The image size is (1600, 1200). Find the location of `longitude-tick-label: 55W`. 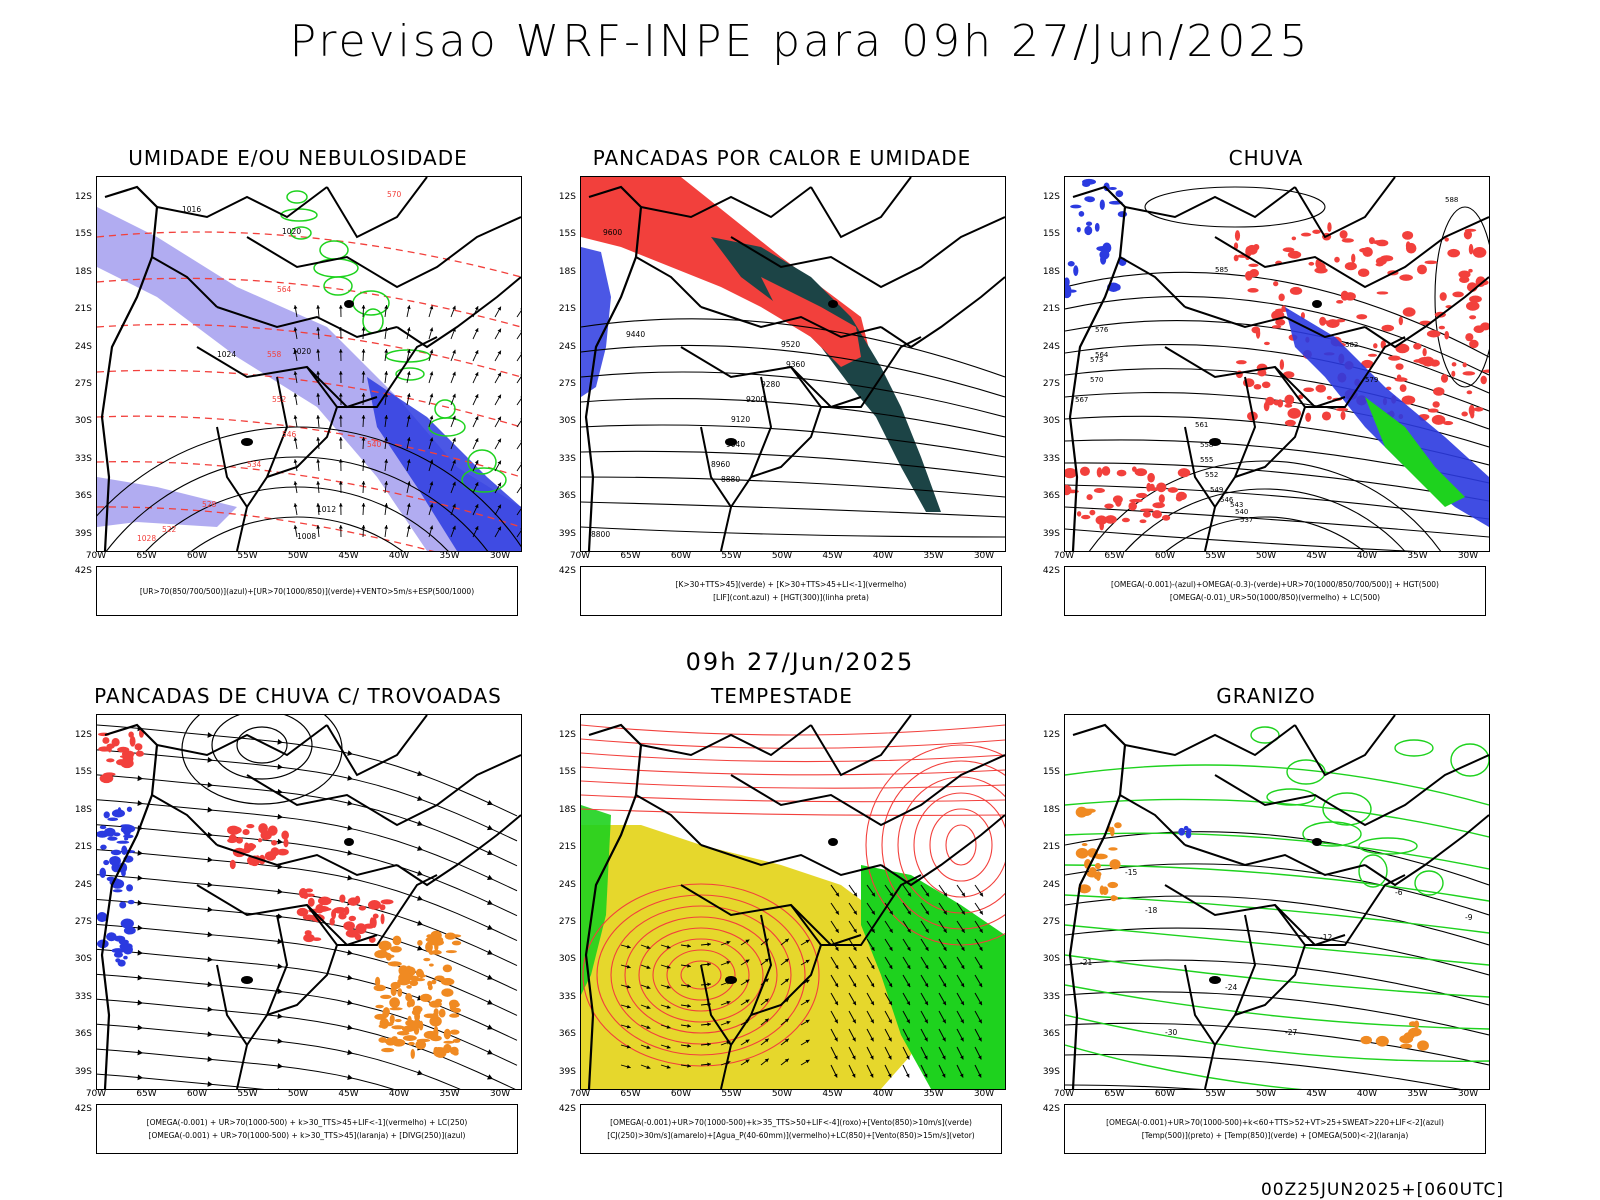

longitude-tick-label: 55W is located at coordinates (1215, 1094).